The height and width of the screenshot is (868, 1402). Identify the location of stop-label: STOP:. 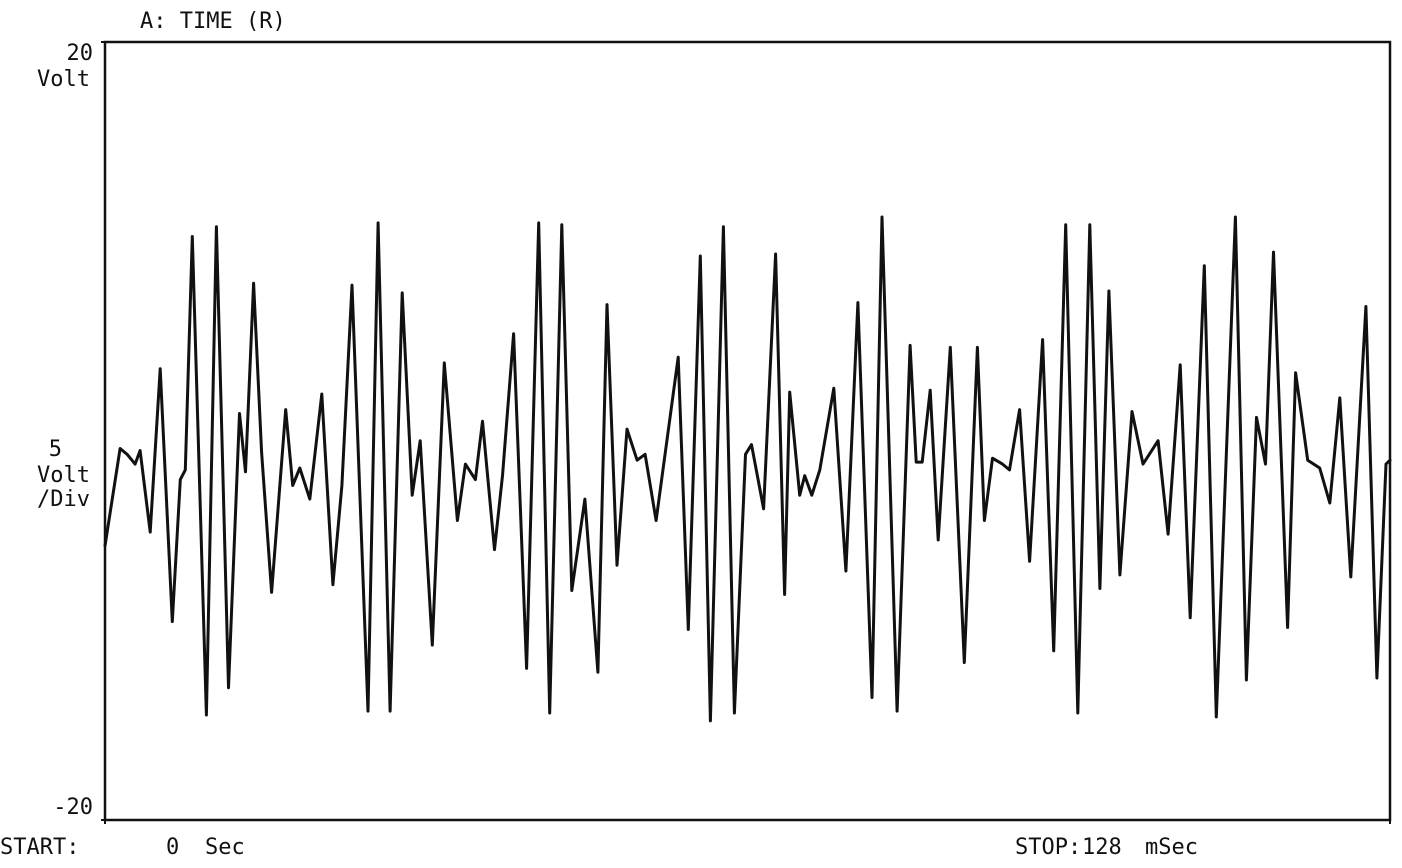
(1048, 847).